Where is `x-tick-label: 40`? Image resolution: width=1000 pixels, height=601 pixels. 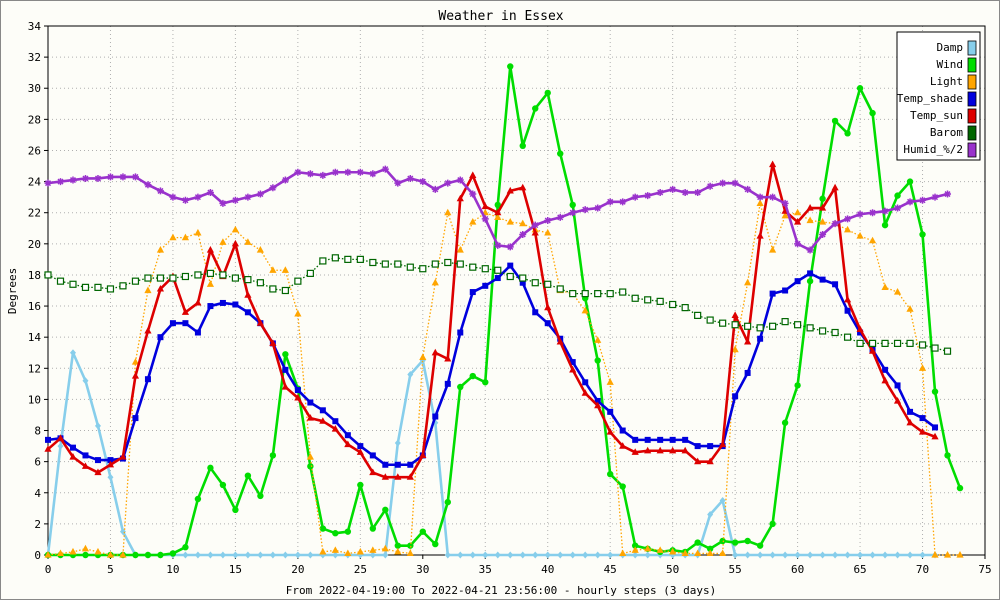 x-tick-label: 40 is located at coordinates (547, 569).